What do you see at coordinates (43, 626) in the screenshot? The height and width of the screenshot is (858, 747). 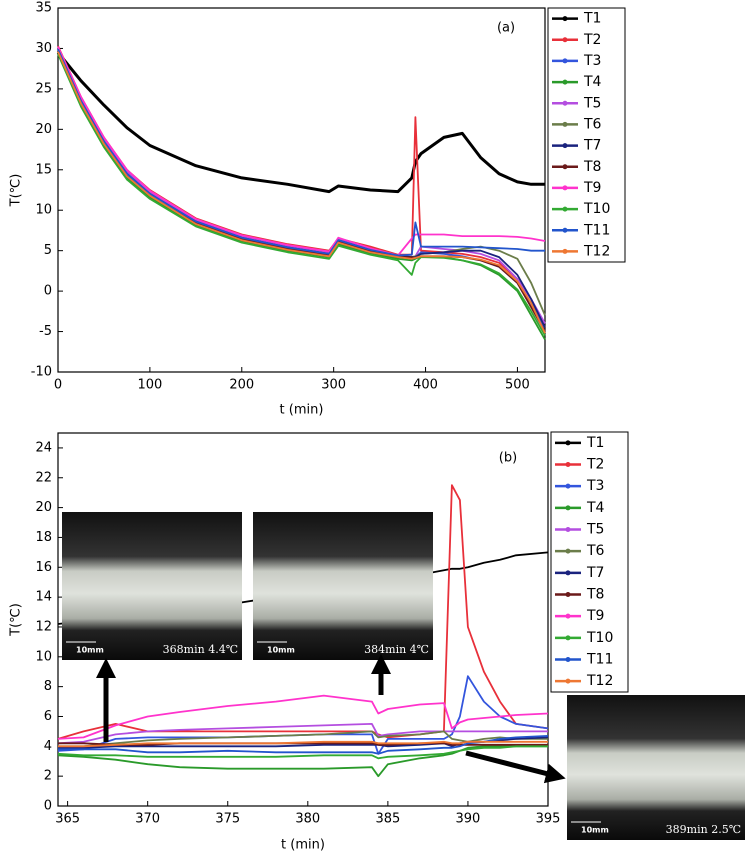 I see `y-tick-label: 12` at bounding box center [43, 626].